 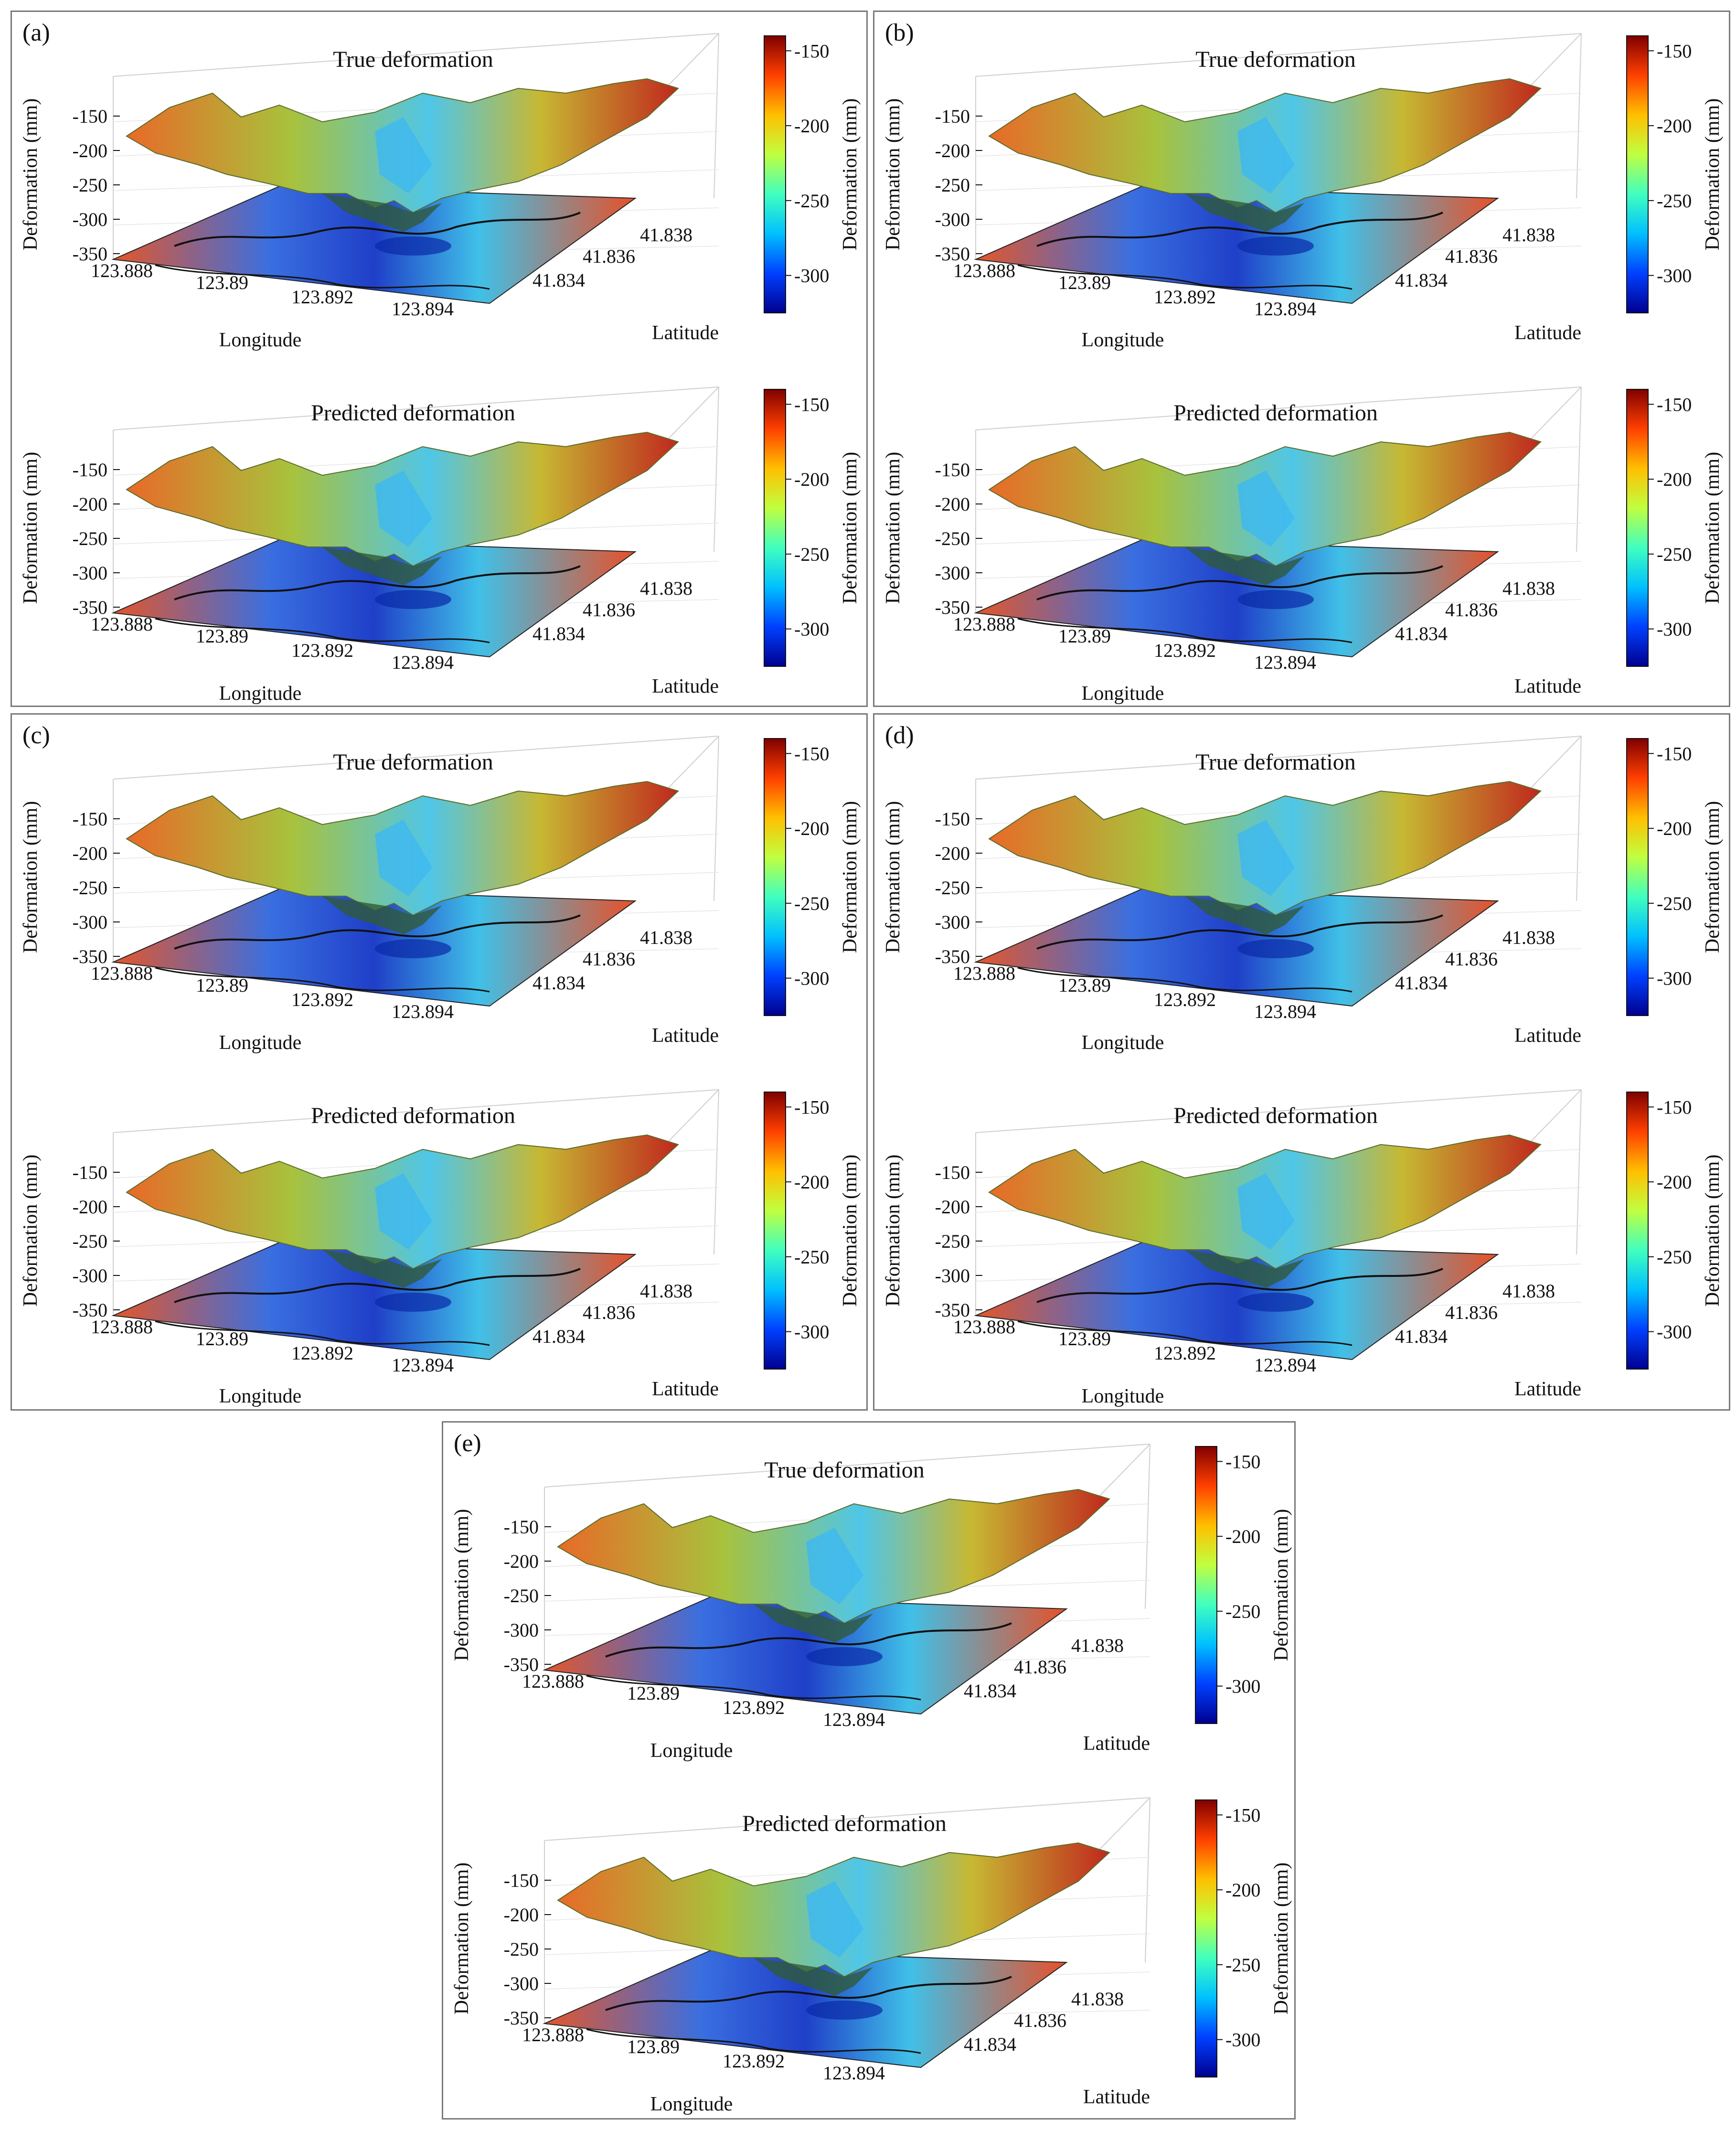 What do you see at coordinates (403, 858) in the screenshot?
I see `surface-bowl` at bounding box center [403, 858].